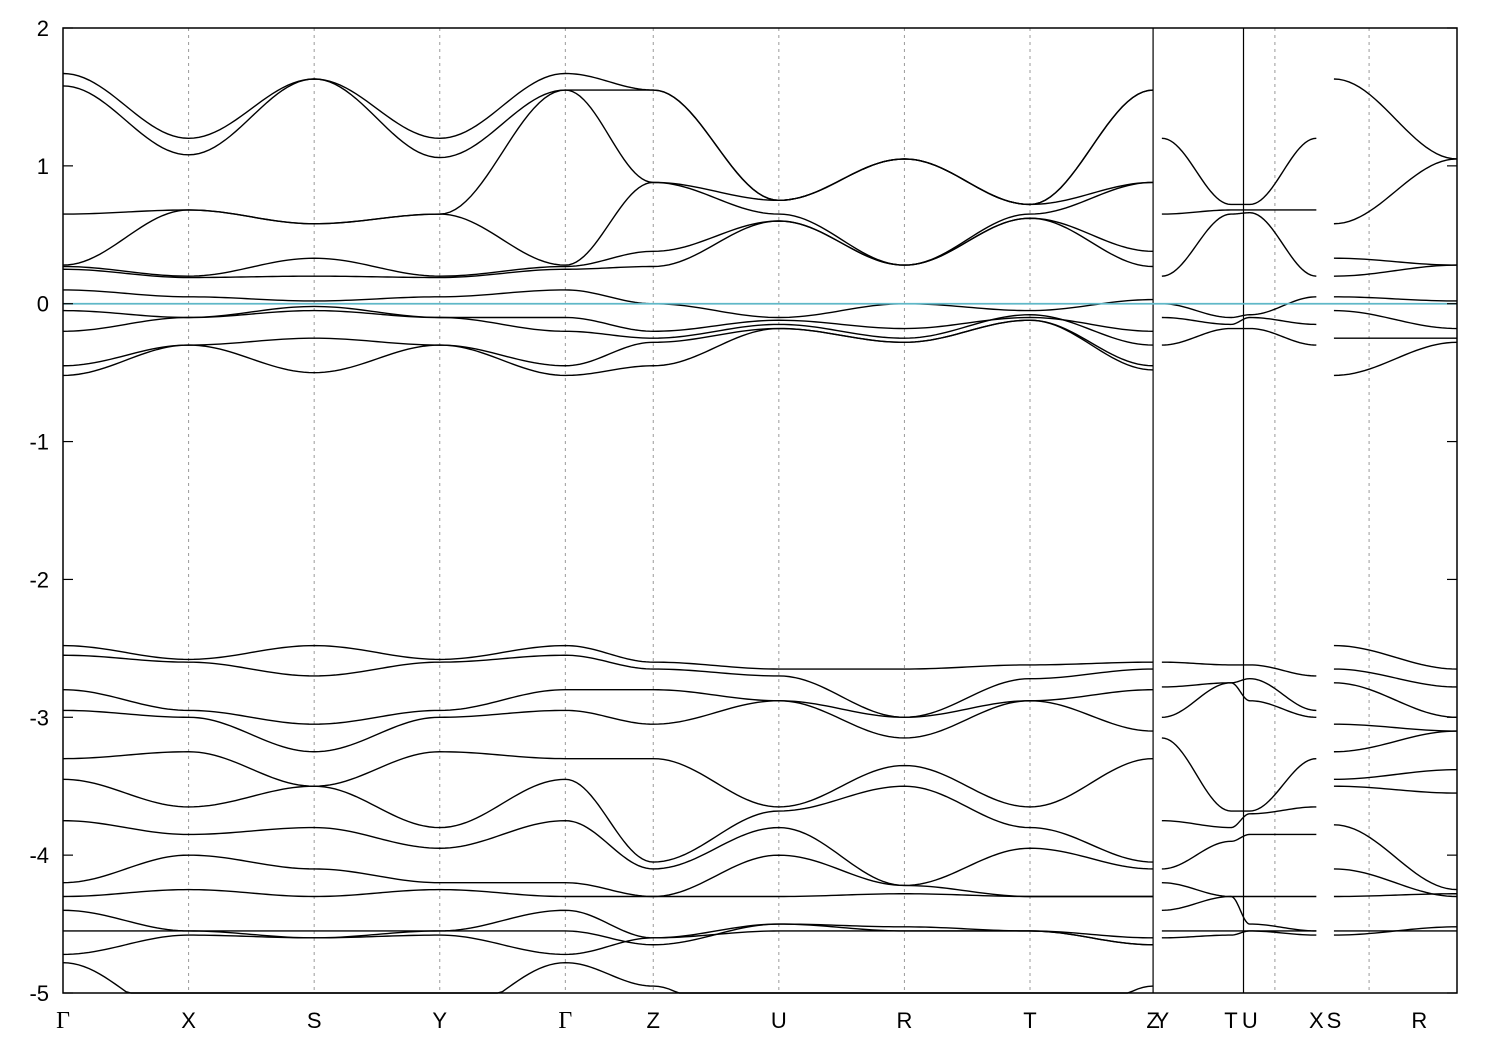  I want to click on y-tick-label: 0, so click(43, 304).